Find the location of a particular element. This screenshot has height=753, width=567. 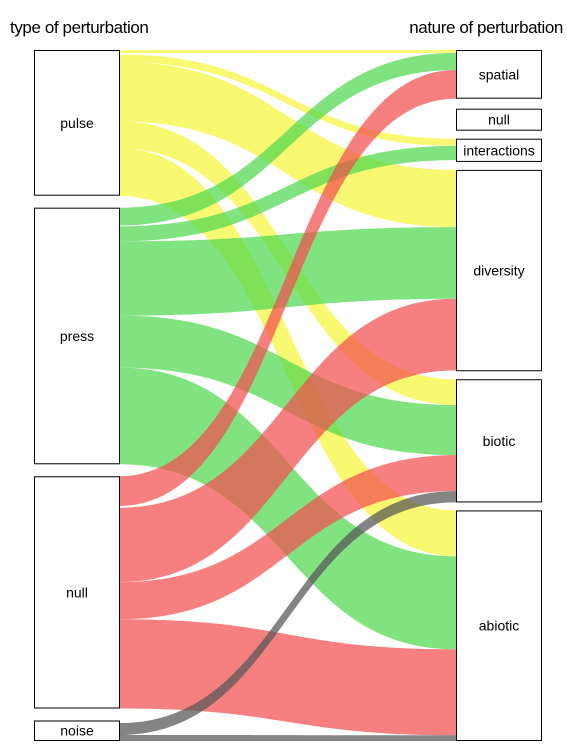

right-node-label-spatial: spatial is located at coordinates (499, 74).